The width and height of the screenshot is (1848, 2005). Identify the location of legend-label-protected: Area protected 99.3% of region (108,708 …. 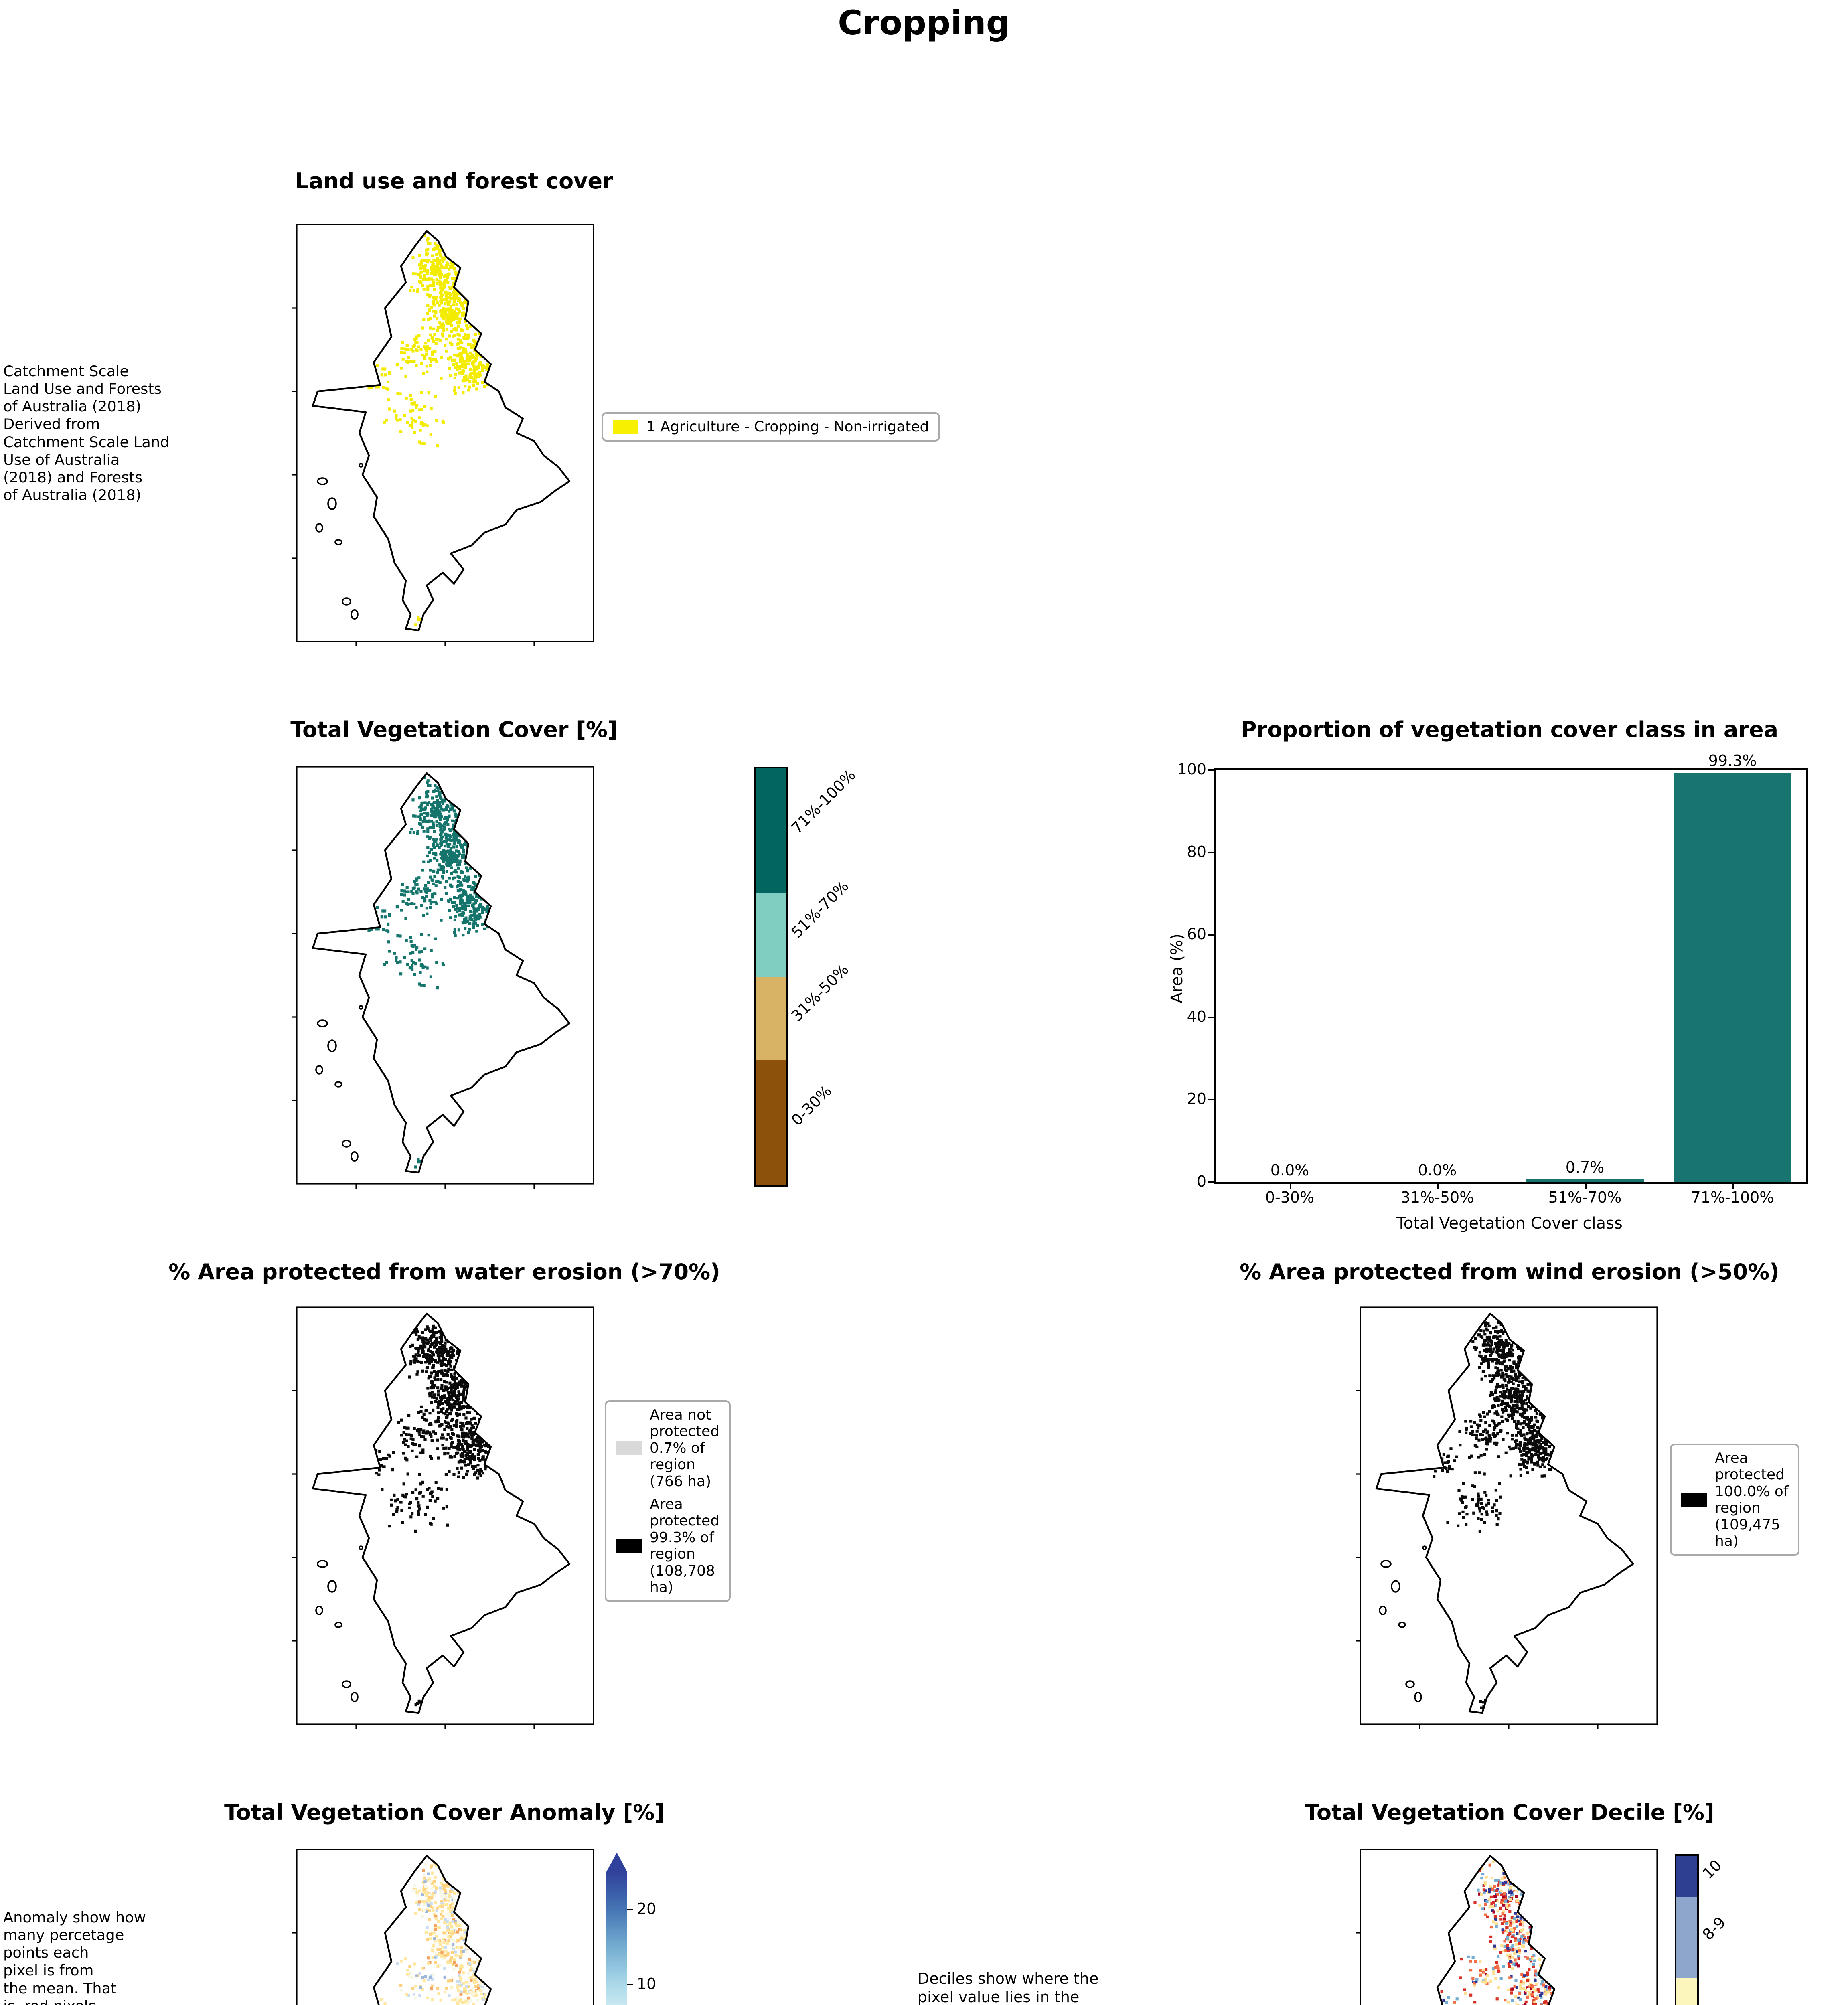
(685, 1546).